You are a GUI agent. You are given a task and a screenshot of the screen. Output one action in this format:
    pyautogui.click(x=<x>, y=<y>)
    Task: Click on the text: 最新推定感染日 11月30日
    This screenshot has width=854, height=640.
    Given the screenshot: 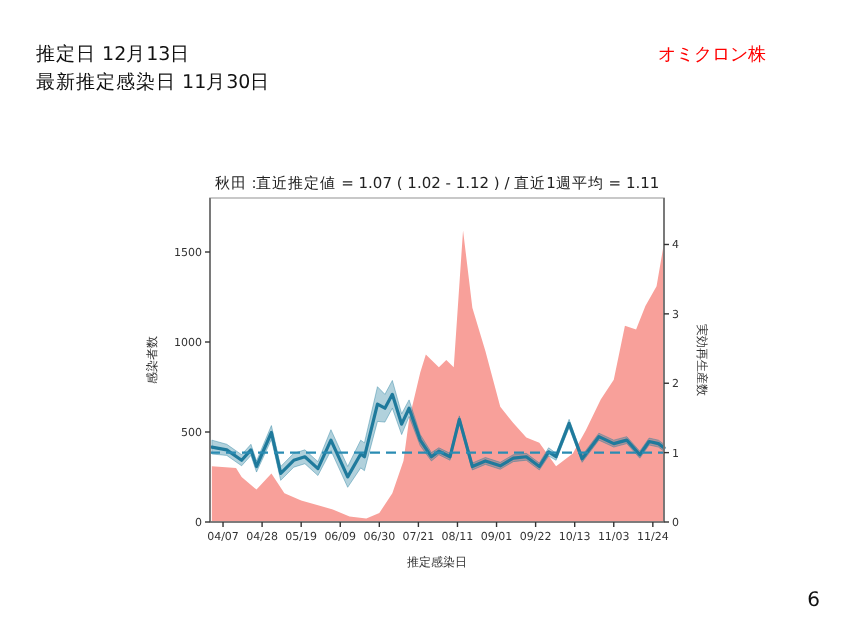 What is the action you would take?
    pyautogui.click(x=153, y=82)
    